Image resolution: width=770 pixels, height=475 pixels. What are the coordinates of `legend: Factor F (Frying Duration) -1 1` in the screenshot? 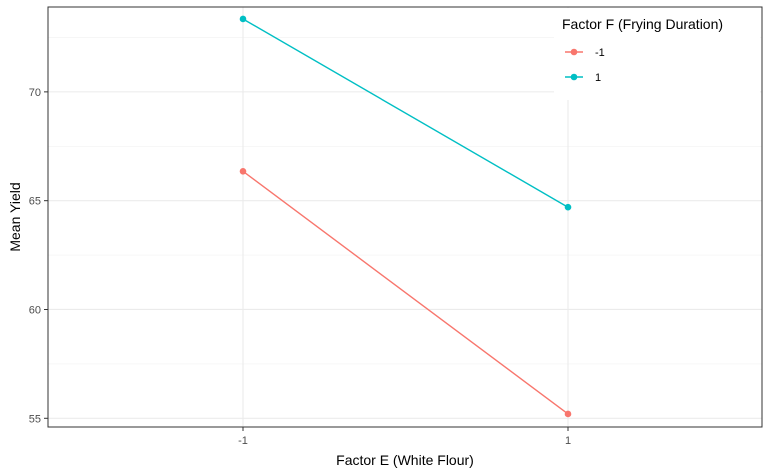 It's located at (657, 54).